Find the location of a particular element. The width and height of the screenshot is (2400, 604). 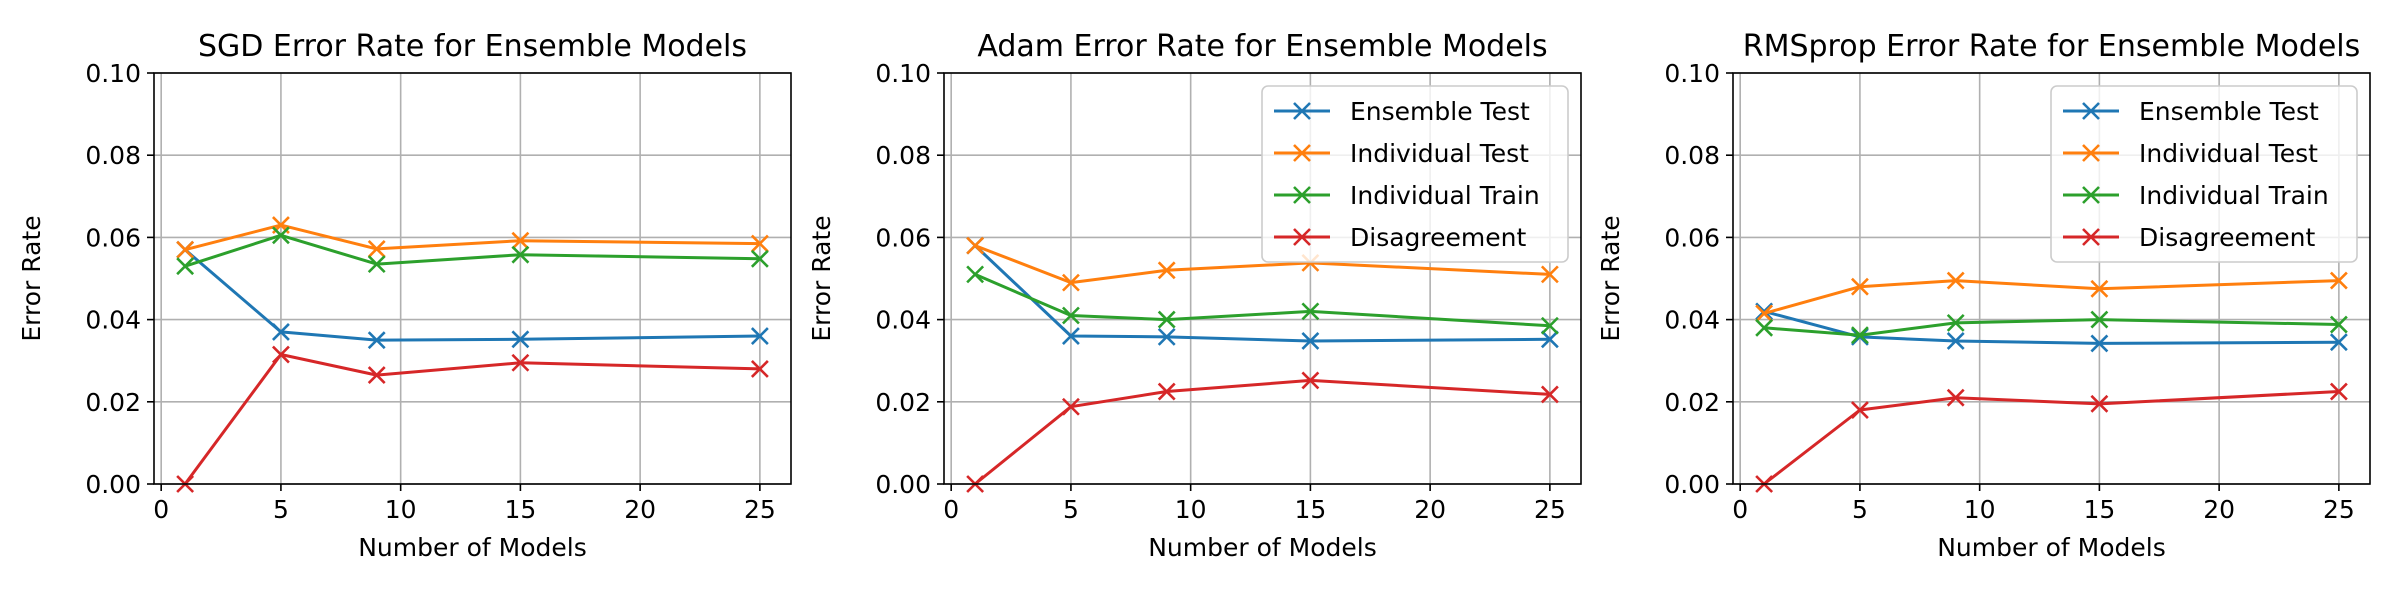

legend-entry: Individual Train is located at coordinates (2196, 195).